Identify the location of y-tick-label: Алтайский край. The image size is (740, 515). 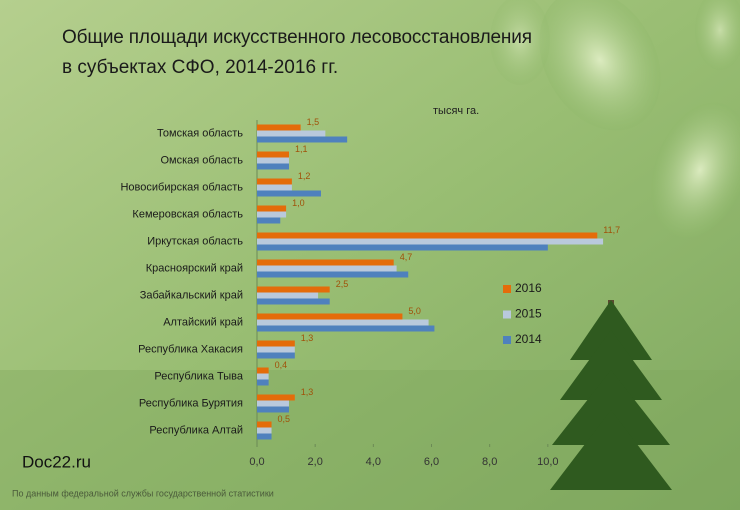
(203, 322).